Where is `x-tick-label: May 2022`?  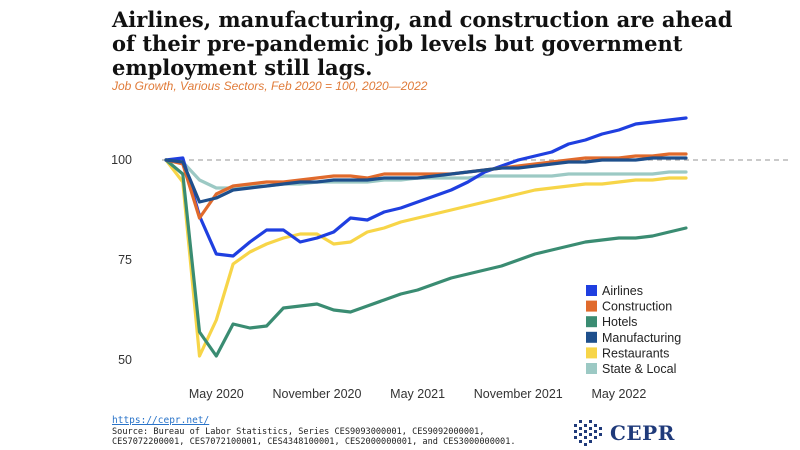 x-tick-label: May 2022 is located at coordinates (618, 394).